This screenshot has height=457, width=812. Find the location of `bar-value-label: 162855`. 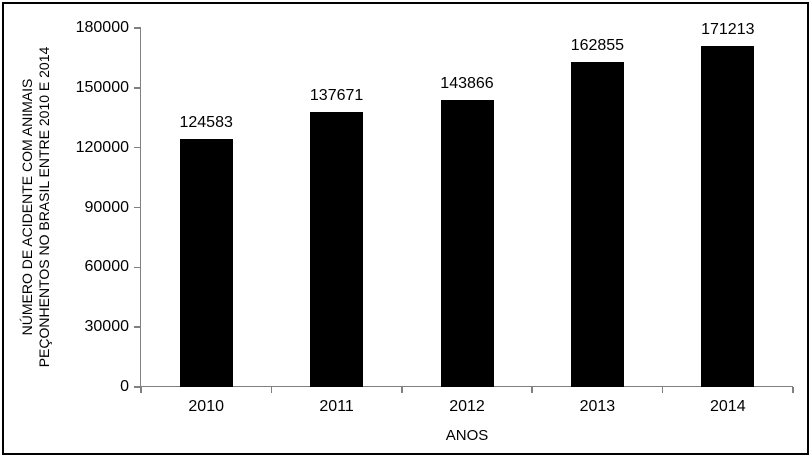

bar-value-label: 162855 is located at coordinates (597, 46).